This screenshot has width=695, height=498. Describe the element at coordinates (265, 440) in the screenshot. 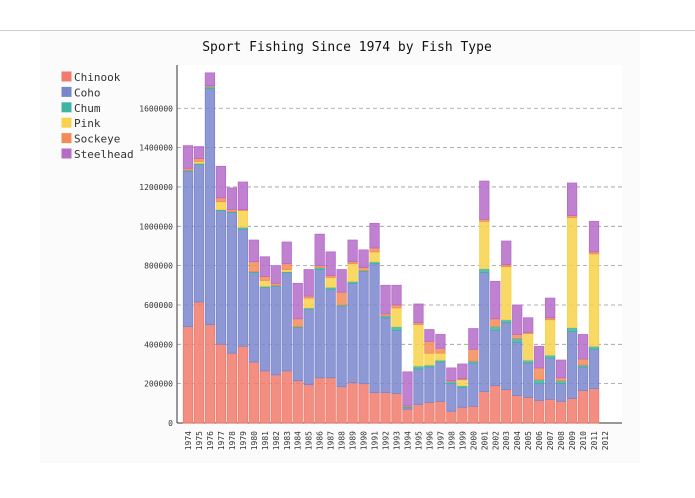

I see `x-tick-label: 1981` at that location.